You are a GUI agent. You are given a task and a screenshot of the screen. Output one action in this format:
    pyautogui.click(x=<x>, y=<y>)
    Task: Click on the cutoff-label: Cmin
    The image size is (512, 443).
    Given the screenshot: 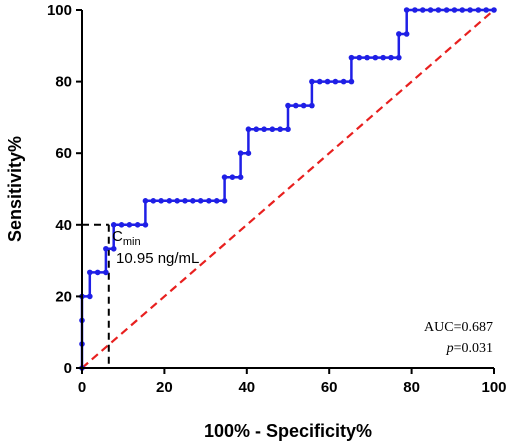 What is the action you would take?
    pyautogui.click(x=126, y=238)
    